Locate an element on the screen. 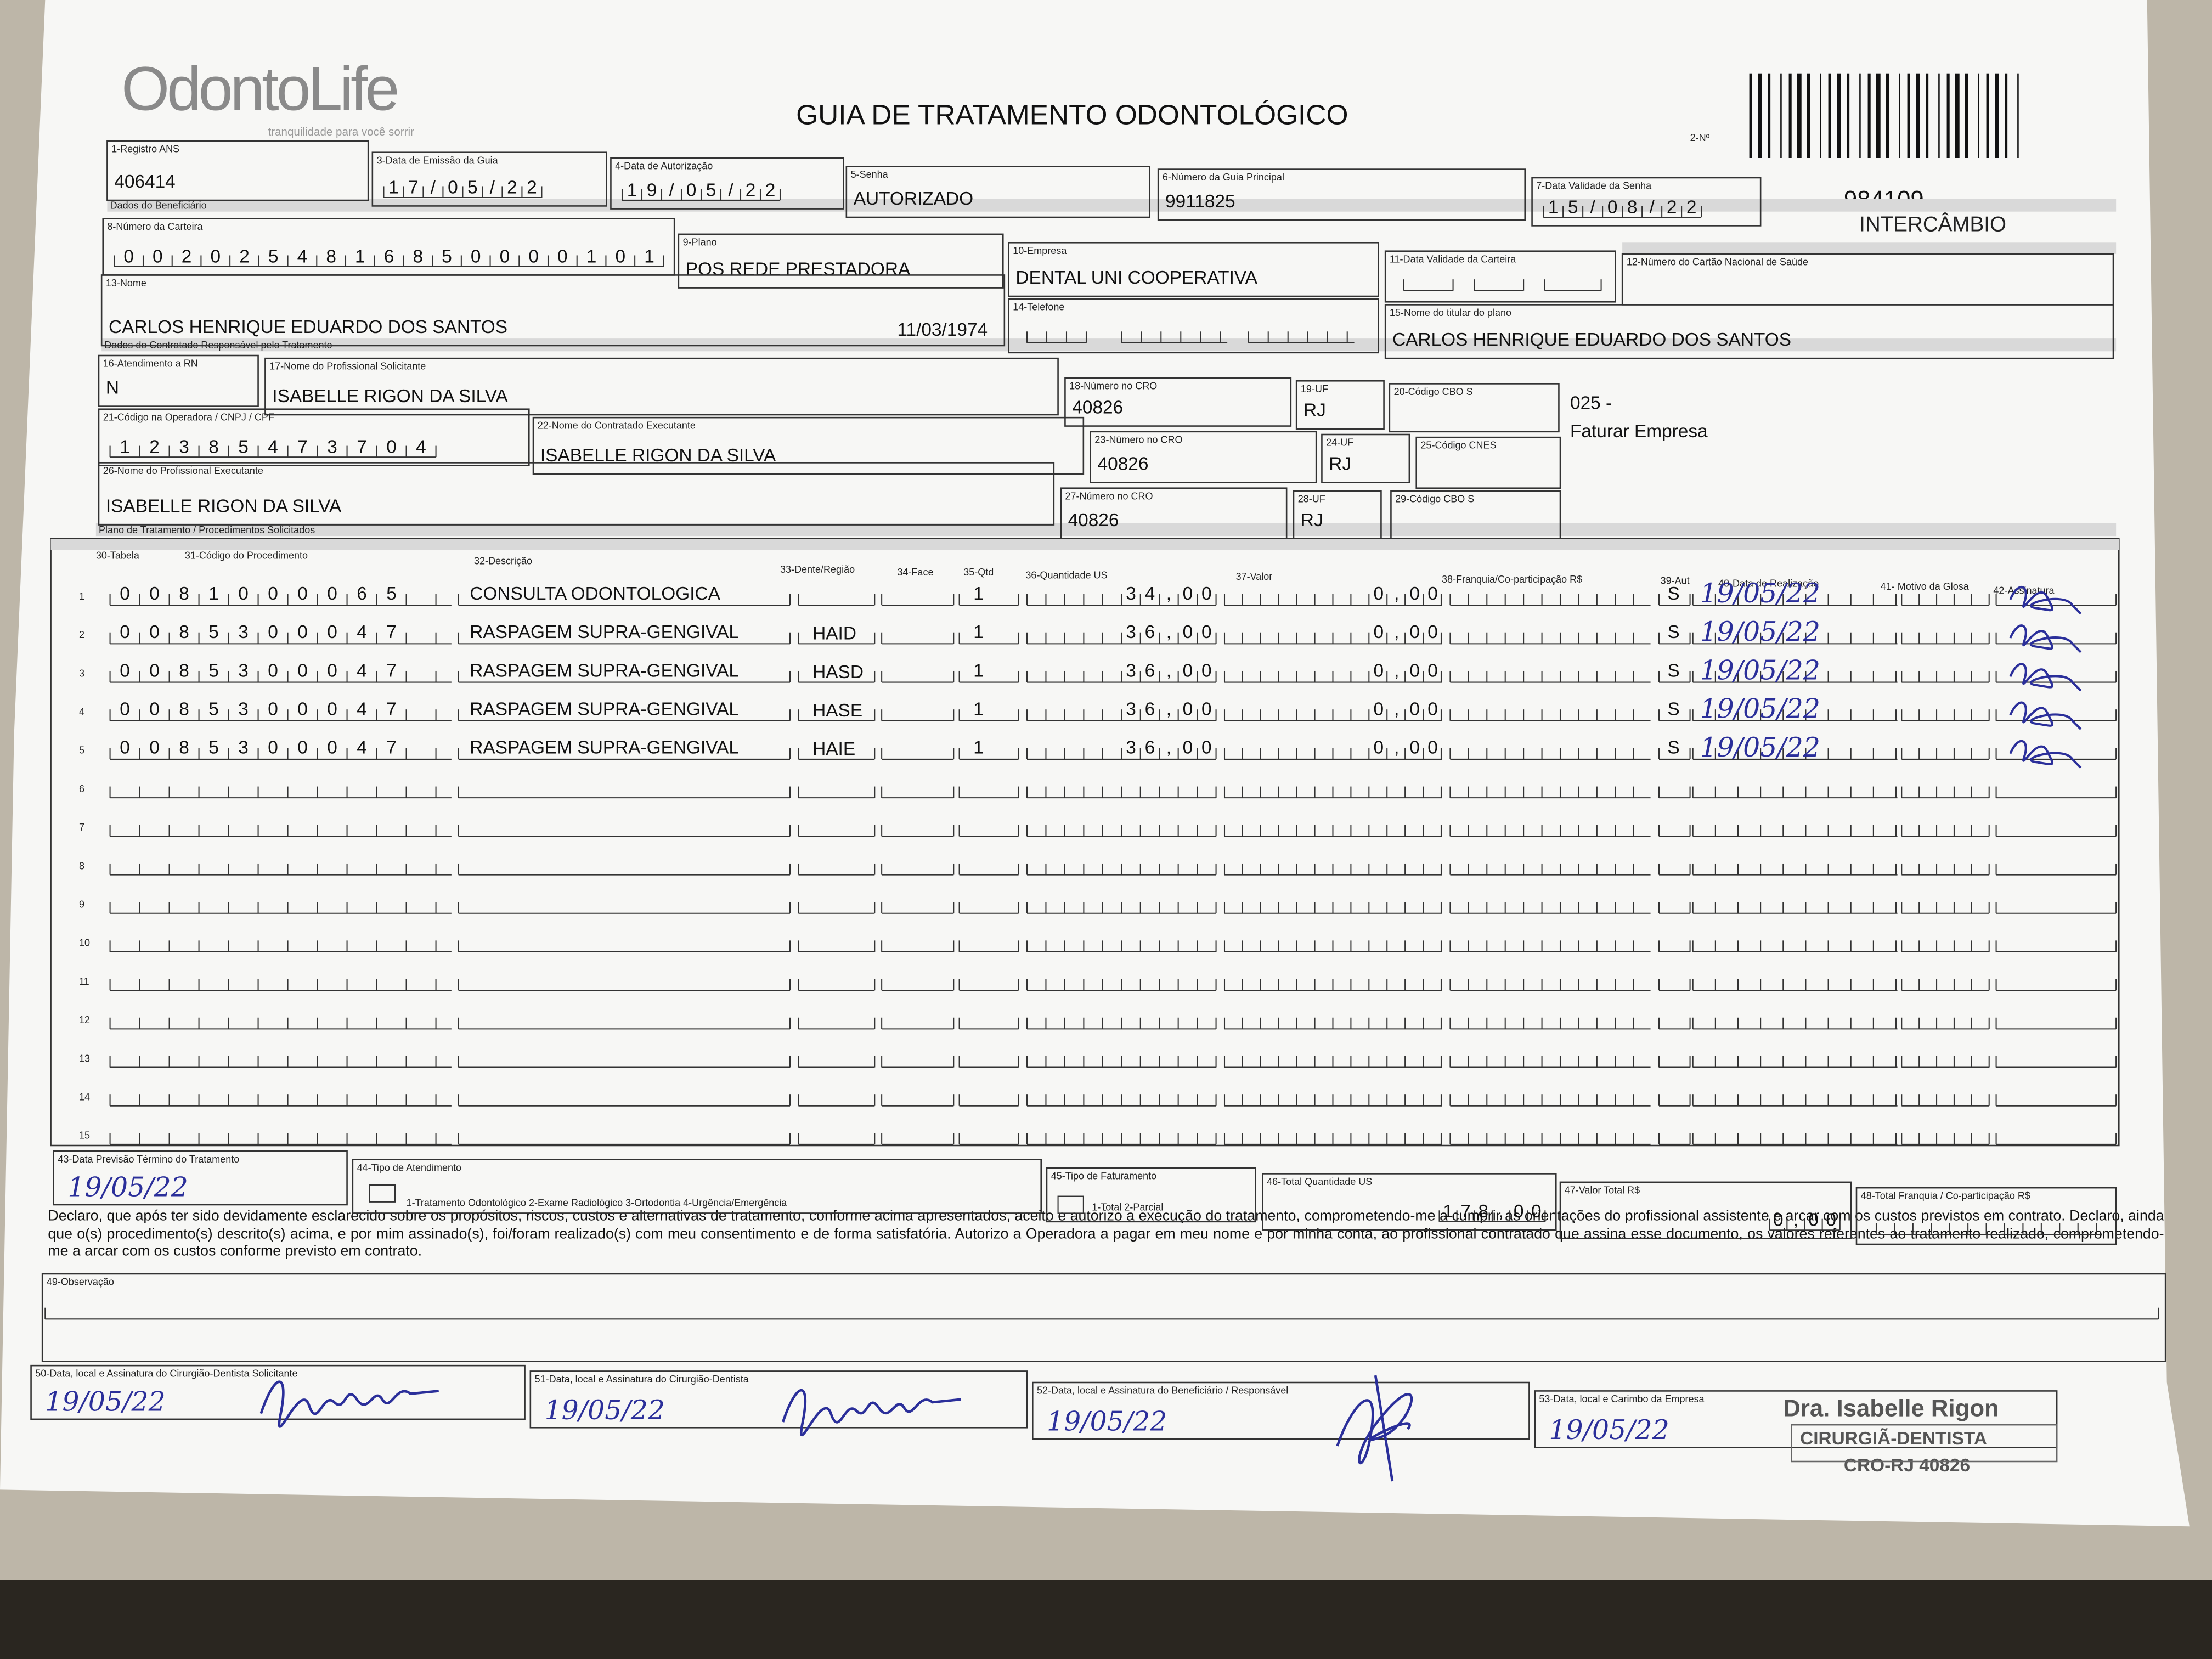  field-value: POS REDE PRESTADORA is located at coordinates (799, 269).